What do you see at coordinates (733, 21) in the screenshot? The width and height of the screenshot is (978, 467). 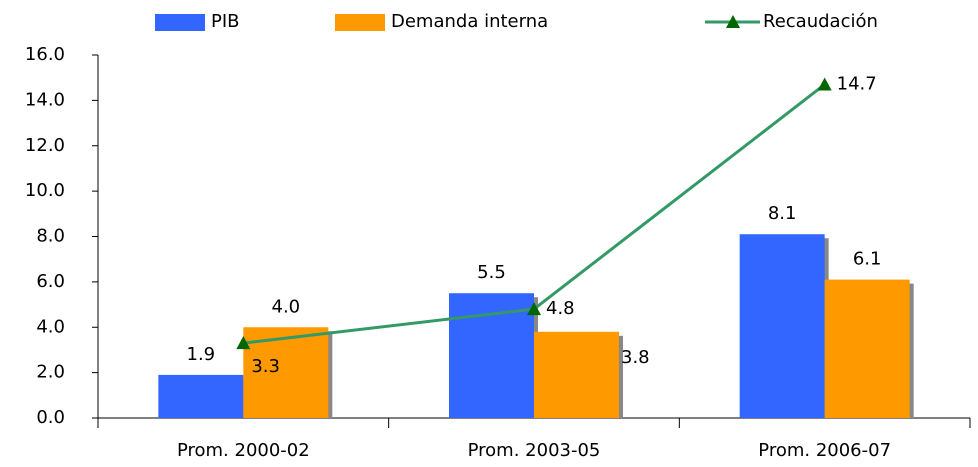 I see `legend-marker` at bounding box center [733, 21].